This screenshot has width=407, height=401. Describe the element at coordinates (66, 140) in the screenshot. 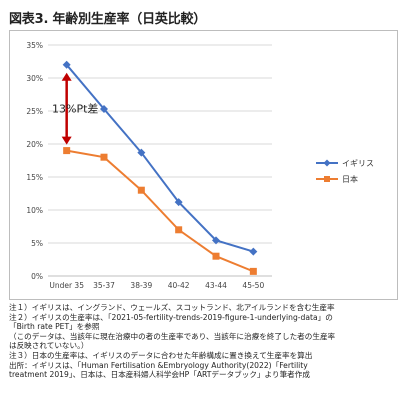

I see `annotation-arrow-head-down` at that location.